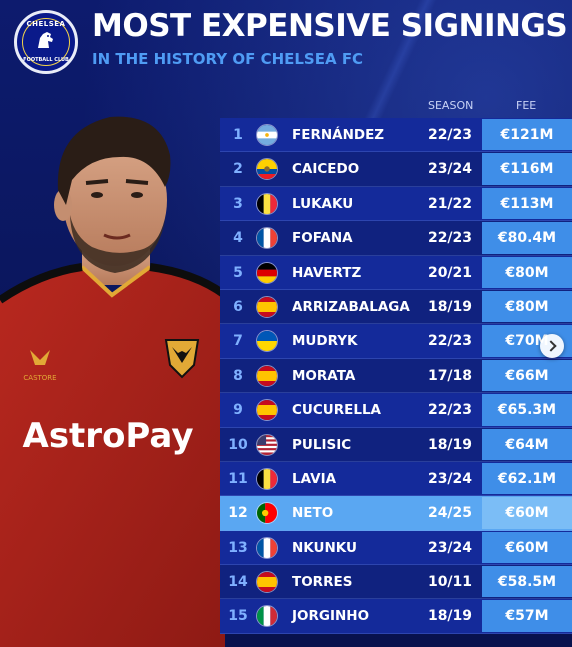 The height and width of the screenshot is (647, 572). I want to click on table-row: 13 NKUNKU 23/24 €60M, so click(396, 548).